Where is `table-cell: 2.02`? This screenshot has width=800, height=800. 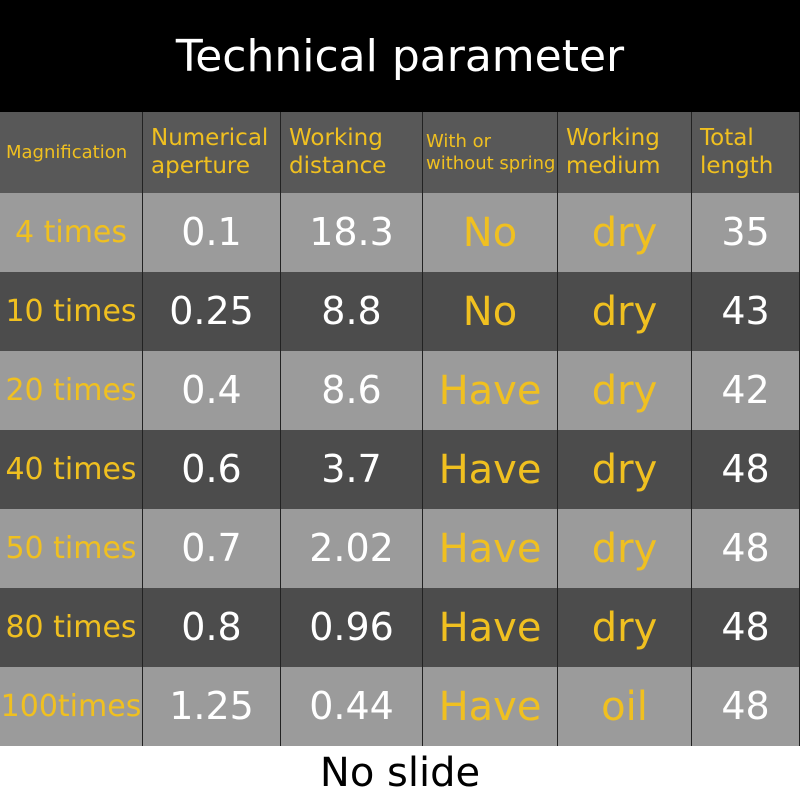
table-cell: 2.02 is located at coordinates (352, 548).